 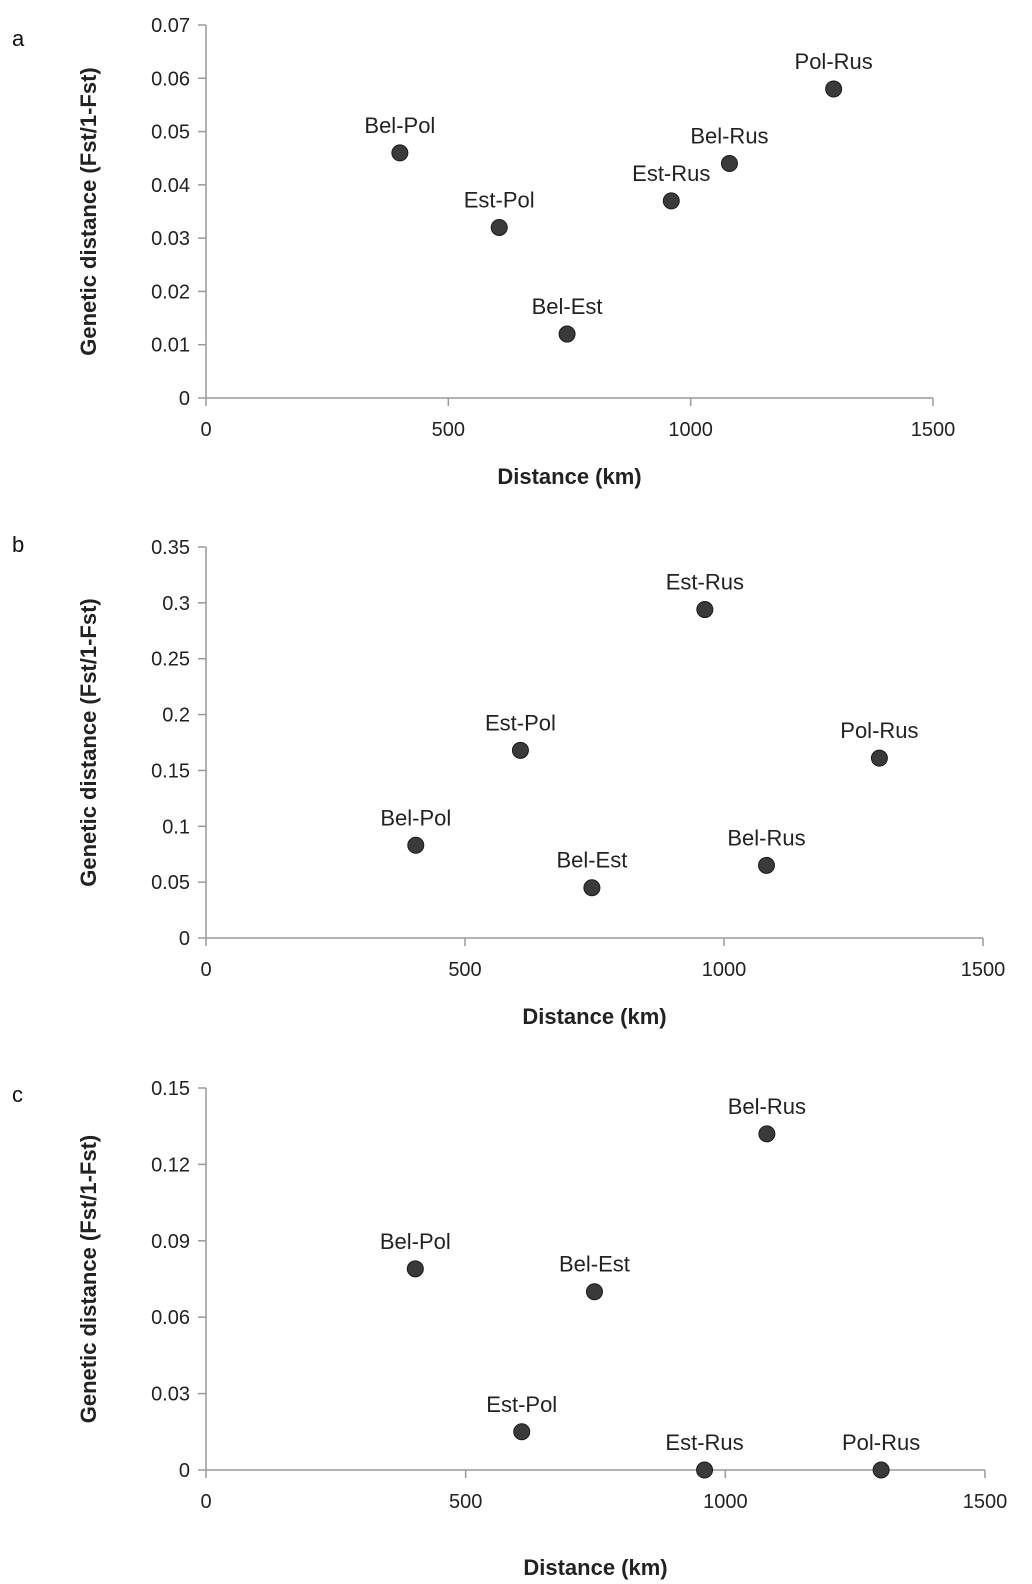 What do you see at coordinates (18, 38) in the screenshot?
I see `panel-letter-a: a` at bounding box center [18, 38].